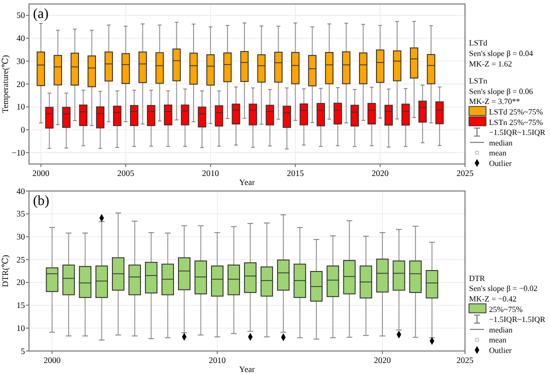 The image size is (550, 374). Describe the element at coordinates (20, 213) in the screenshot. I see `y-tick-label: 35` at that location.